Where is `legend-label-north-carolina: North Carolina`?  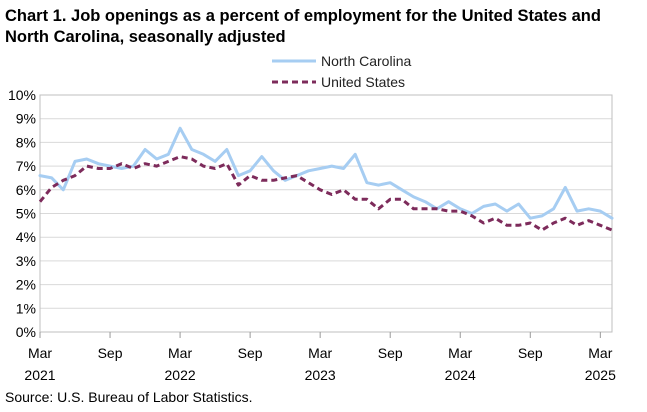 legend-label-north-carolina: North Carolina is located at coordinates (366, 61).